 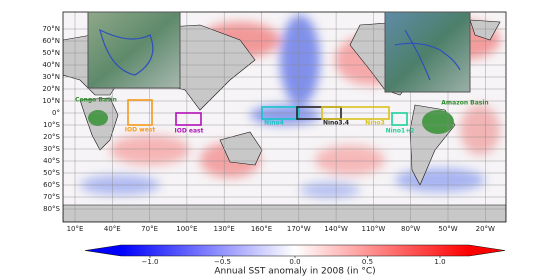 I want to click on lat-label: 70°N, so click(x=51, y=29).